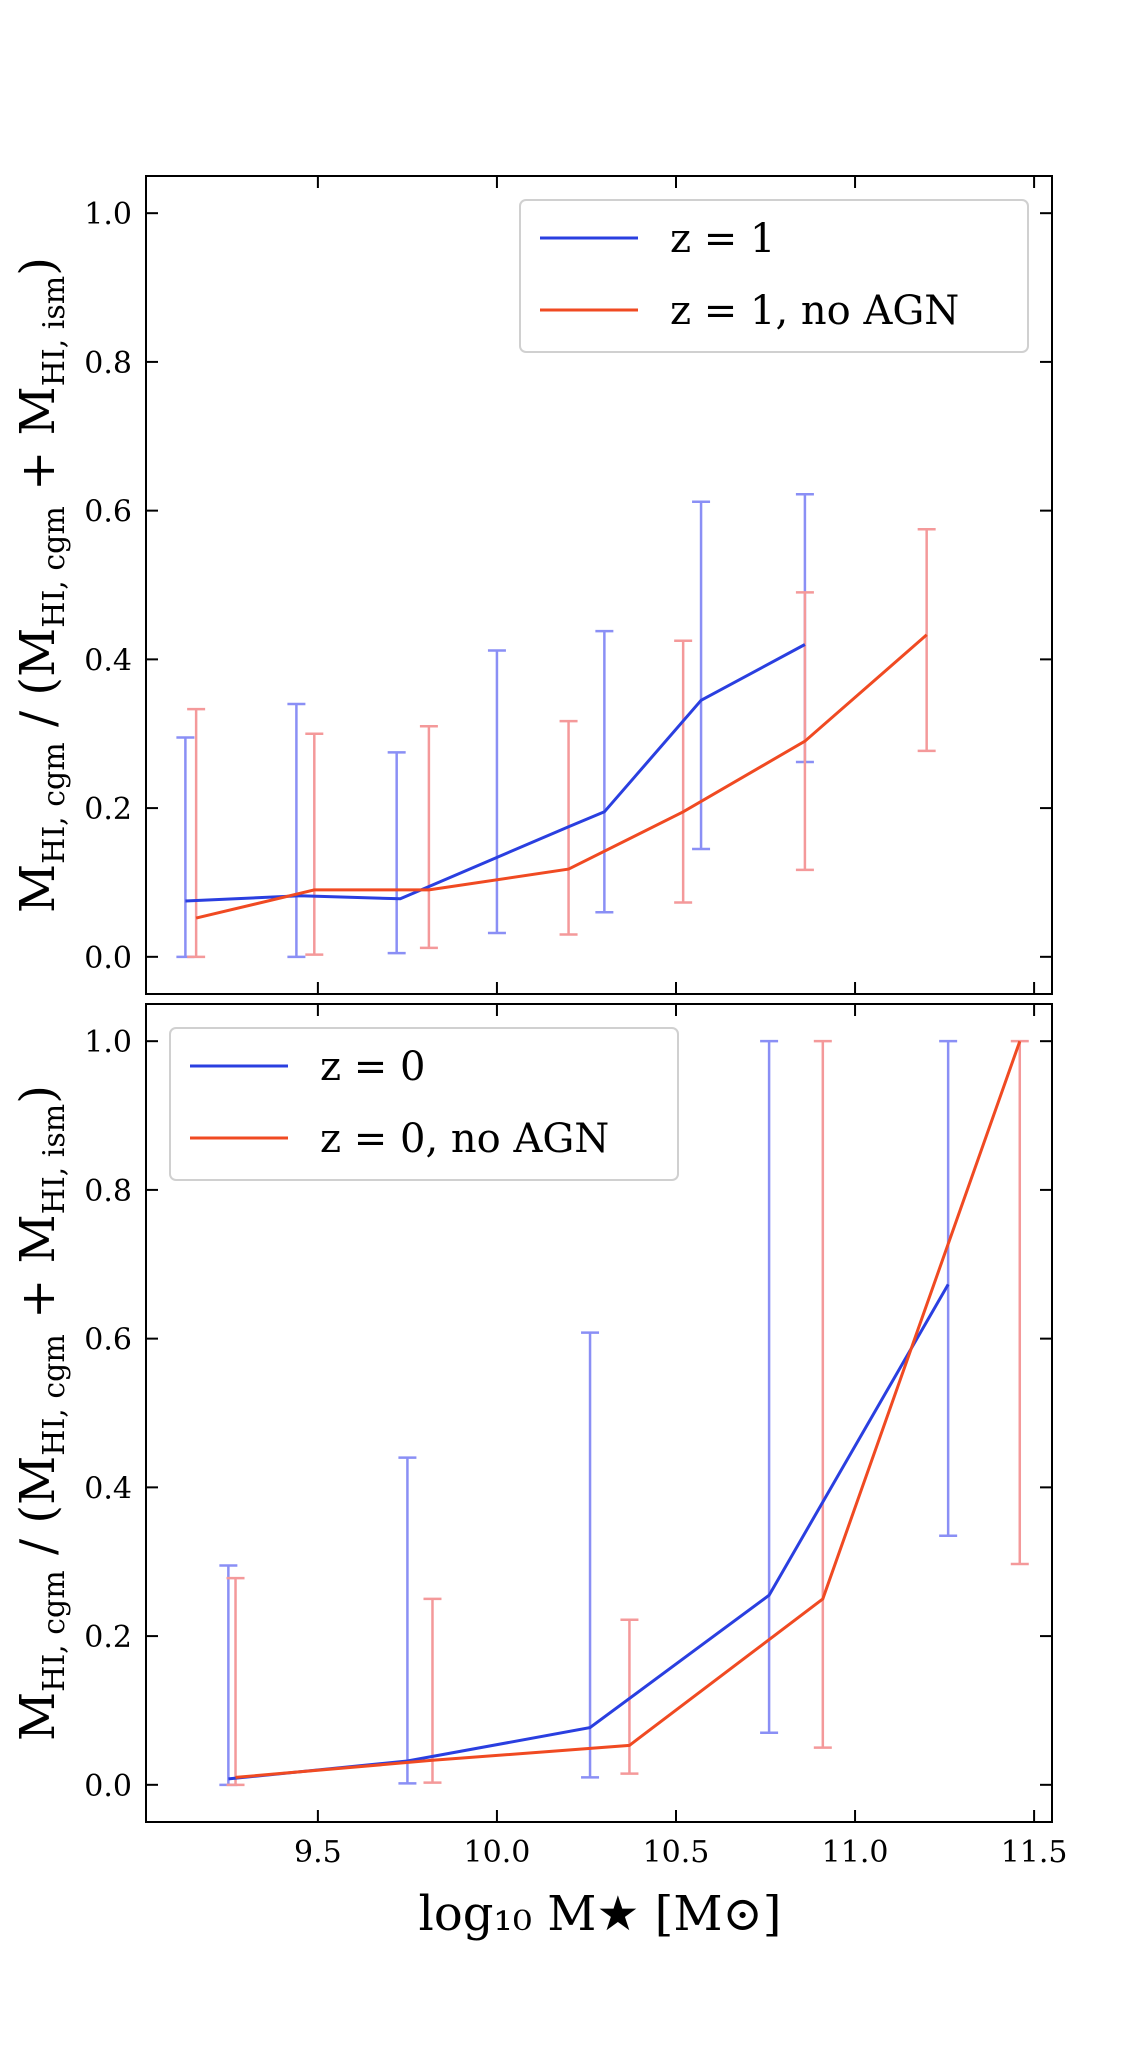  What do you see at coordinates (814, 311) in the screenshot?
I see `legend-entry: z = 1, no AGN` at bounding box center [814, 311].